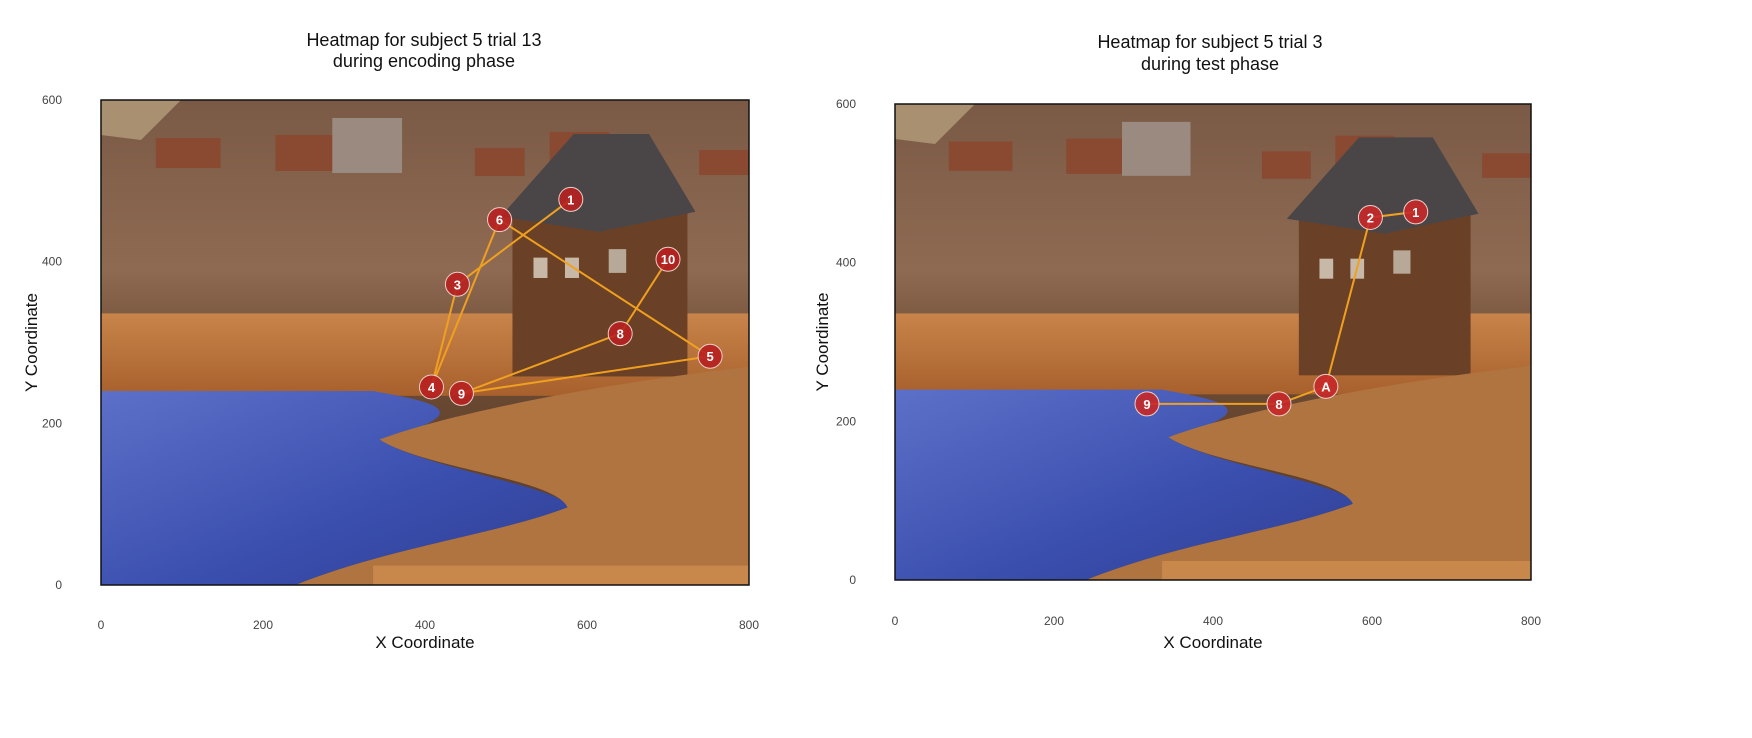  Describe the element at coordinates (1209, 42) in the screenshot. I see `chart-title: Heatmap for subject 5 trial 3` at that location.